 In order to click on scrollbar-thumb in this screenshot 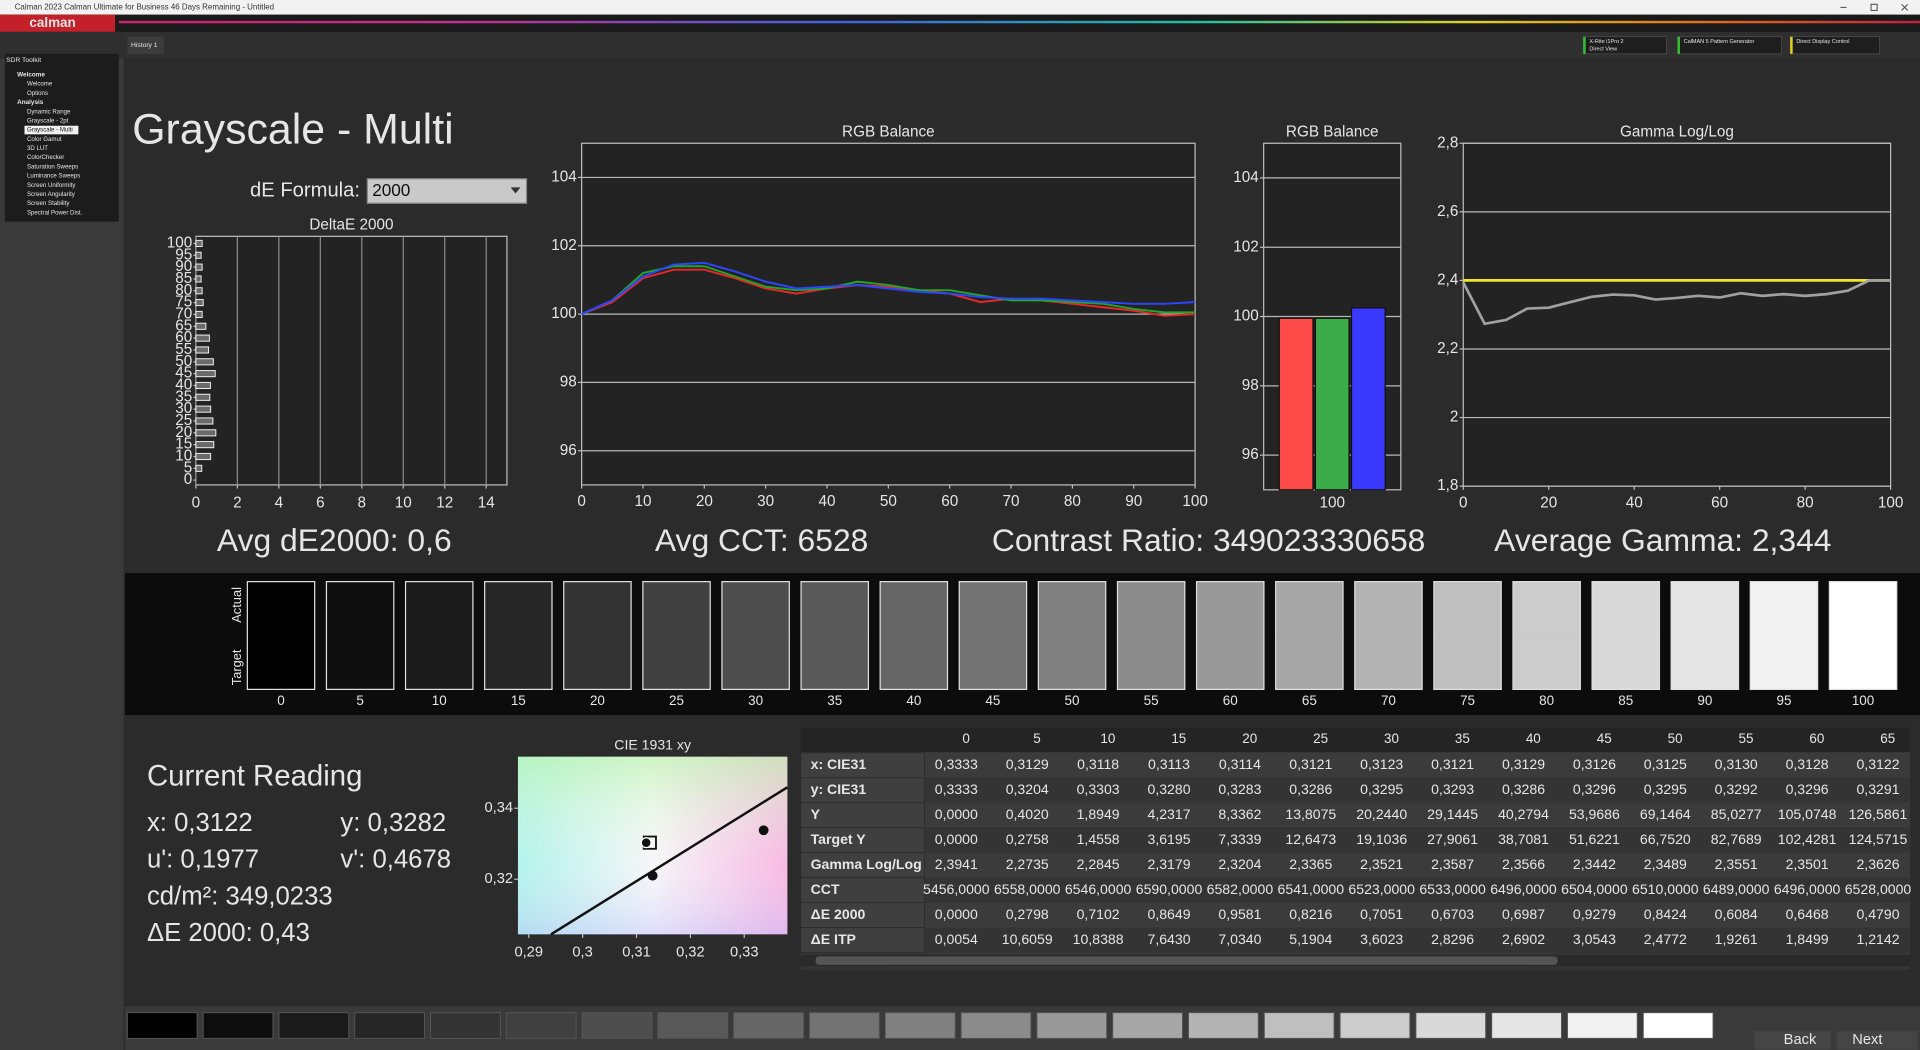, I will do `click(1186, 960)`.